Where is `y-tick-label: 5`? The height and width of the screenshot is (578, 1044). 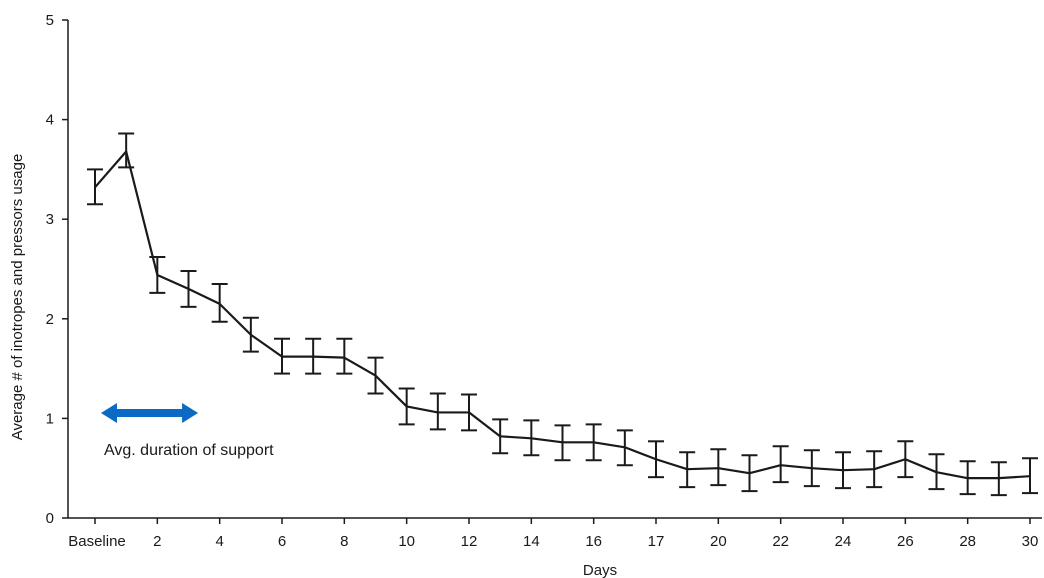 y-tick-label: 5 is located at coordinates (50, 20).